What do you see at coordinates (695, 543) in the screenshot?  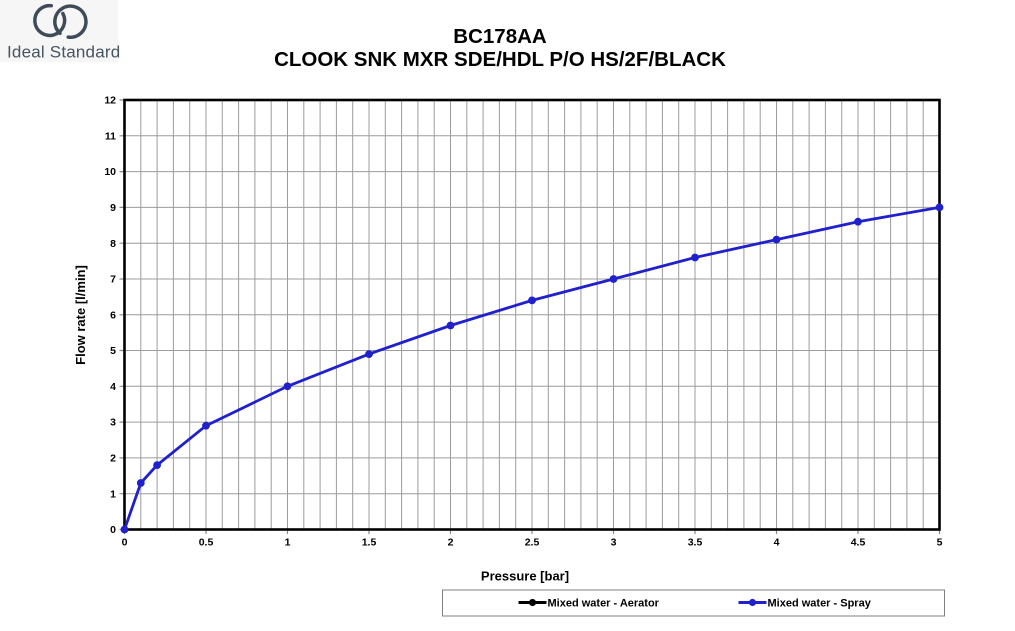 I see `svg-text: 3.5` at bounding box center [695, 543].